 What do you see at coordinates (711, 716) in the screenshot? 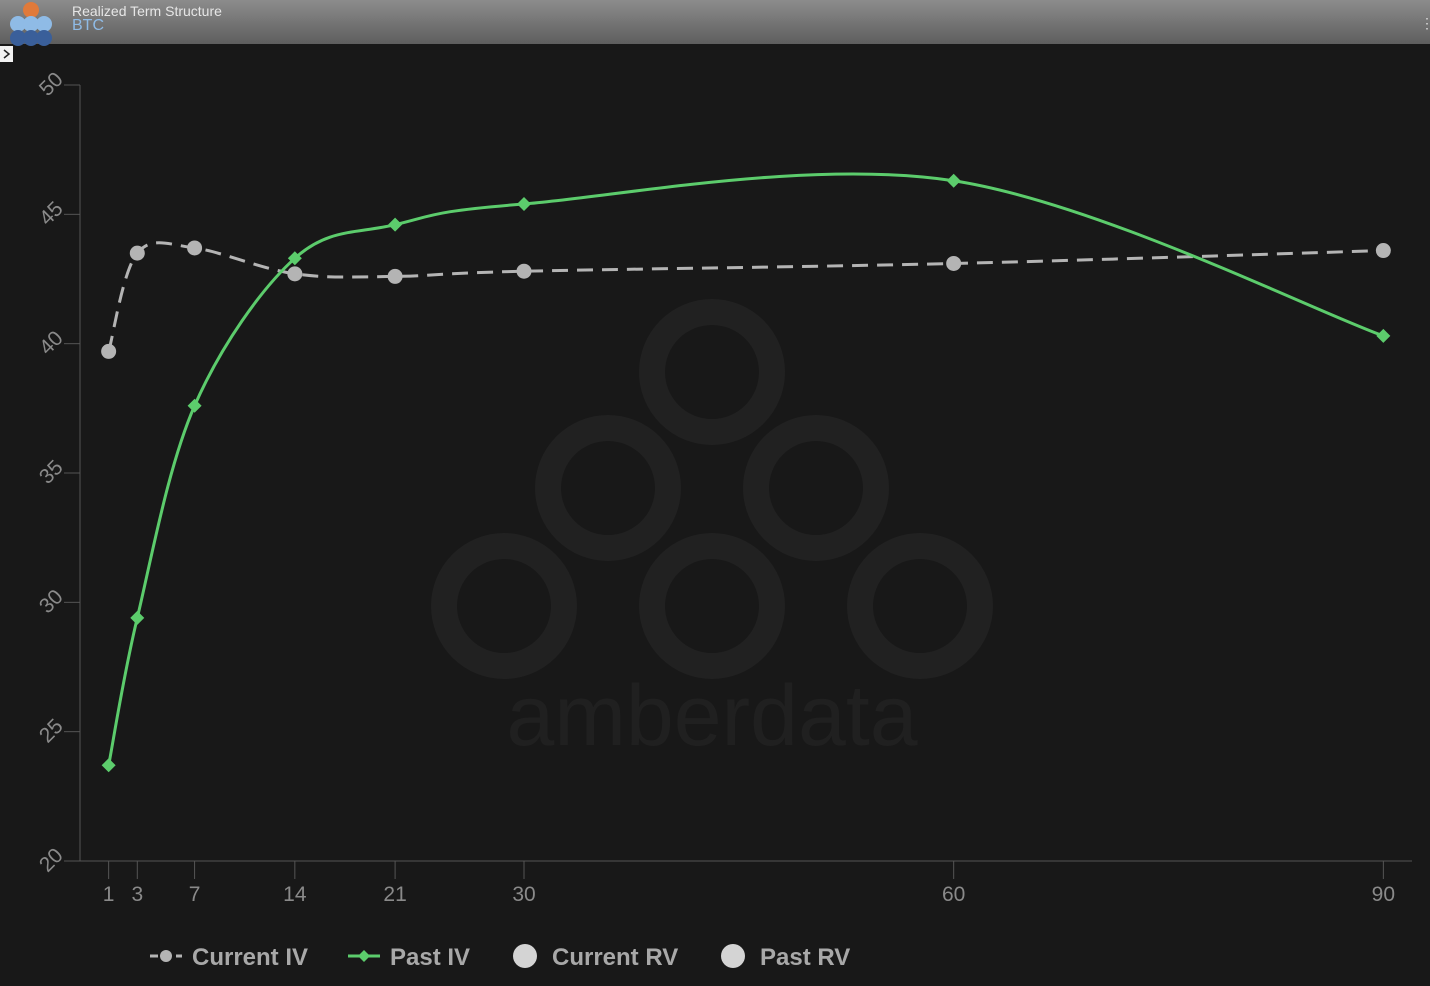
I see `watermark: amberdata` at bounding box center [711, 716].